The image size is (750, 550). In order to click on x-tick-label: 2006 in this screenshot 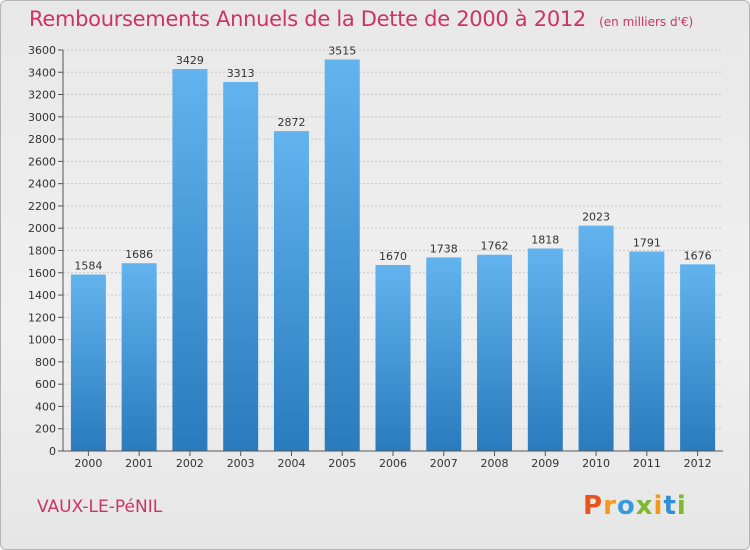, I will do `click(393, 463)`.